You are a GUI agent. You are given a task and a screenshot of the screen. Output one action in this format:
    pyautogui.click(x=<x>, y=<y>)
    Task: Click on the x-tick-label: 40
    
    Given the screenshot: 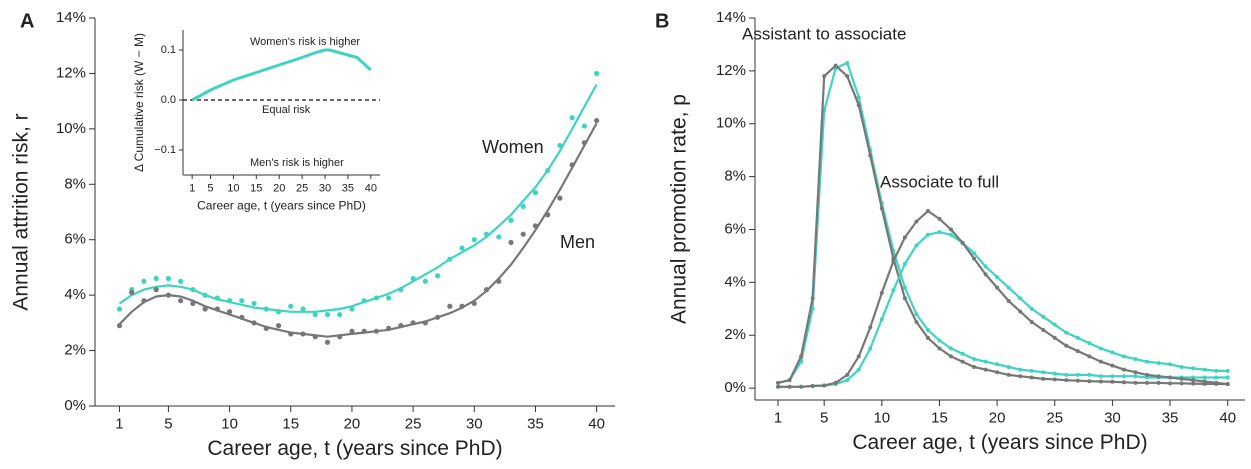 What is the action you would take?
    pyautogui.click(x=596, y=424)
    